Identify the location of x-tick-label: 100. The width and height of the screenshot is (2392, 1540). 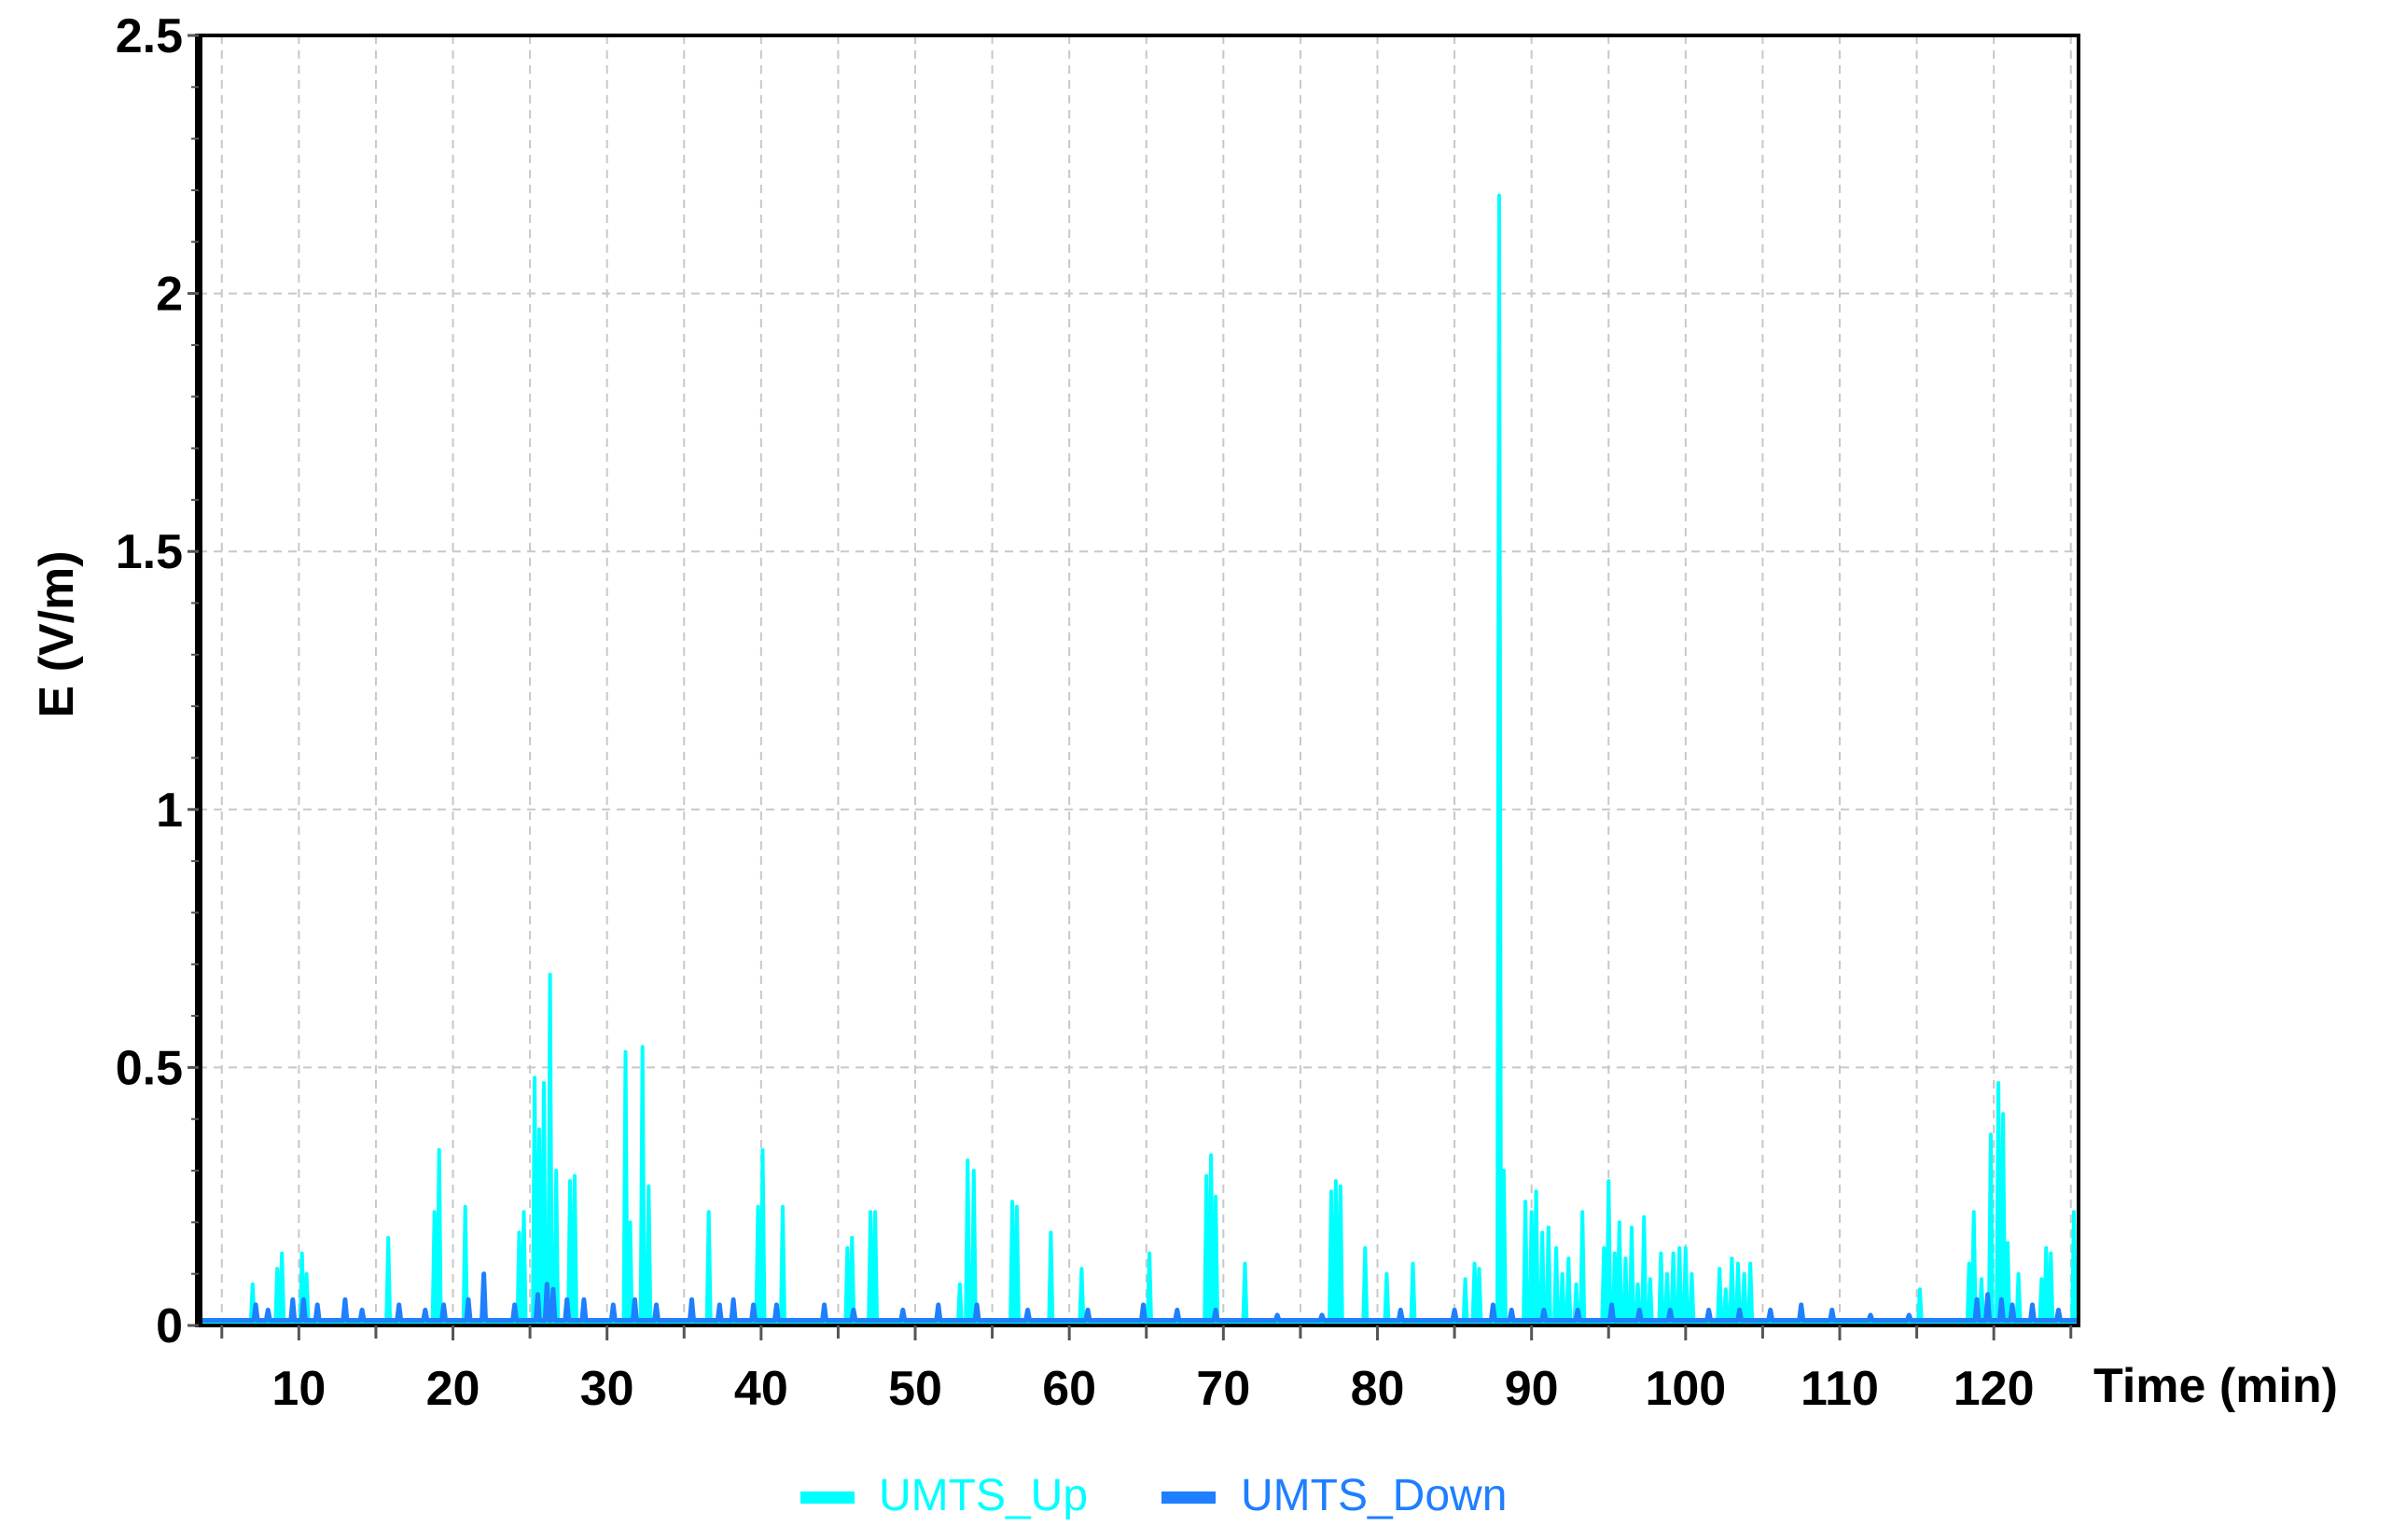
(1686, 1389).